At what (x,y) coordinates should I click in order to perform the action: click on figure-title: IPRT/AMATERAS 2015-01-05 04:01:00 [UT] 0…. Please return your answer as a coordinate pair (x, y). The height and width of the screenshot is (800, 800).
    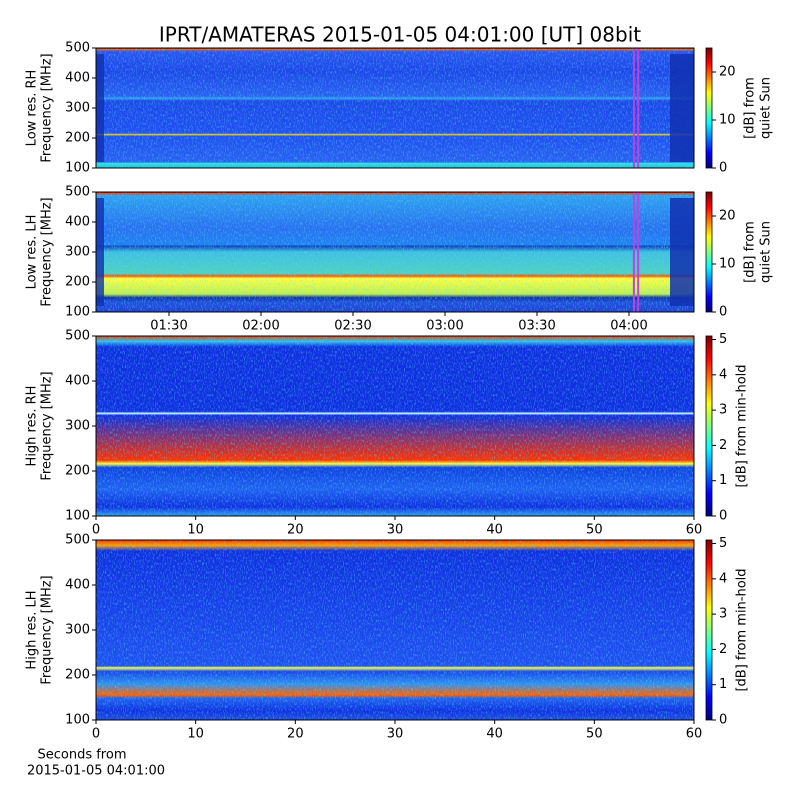
    Looking at the image, I should click on (400, 35).